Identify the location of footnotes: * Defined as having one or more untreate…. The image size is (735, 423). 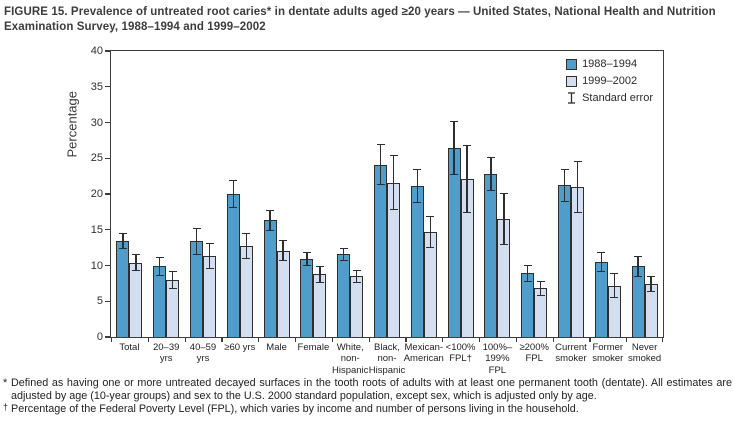
(367, 397).